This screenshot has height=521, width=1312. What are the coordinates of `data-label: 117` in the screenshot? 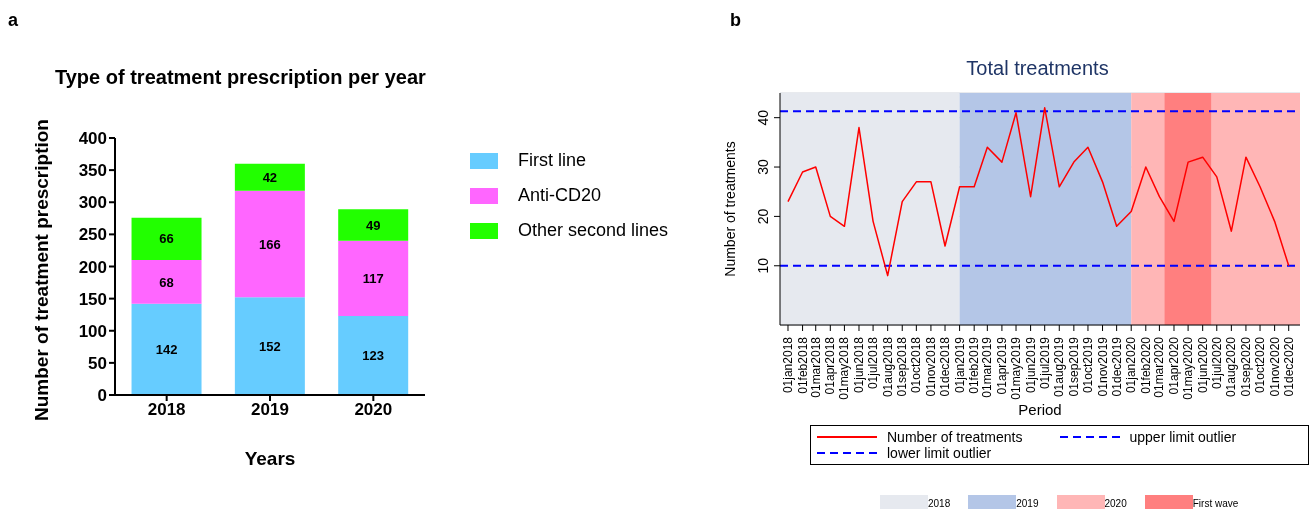 It's located at (373, 278).